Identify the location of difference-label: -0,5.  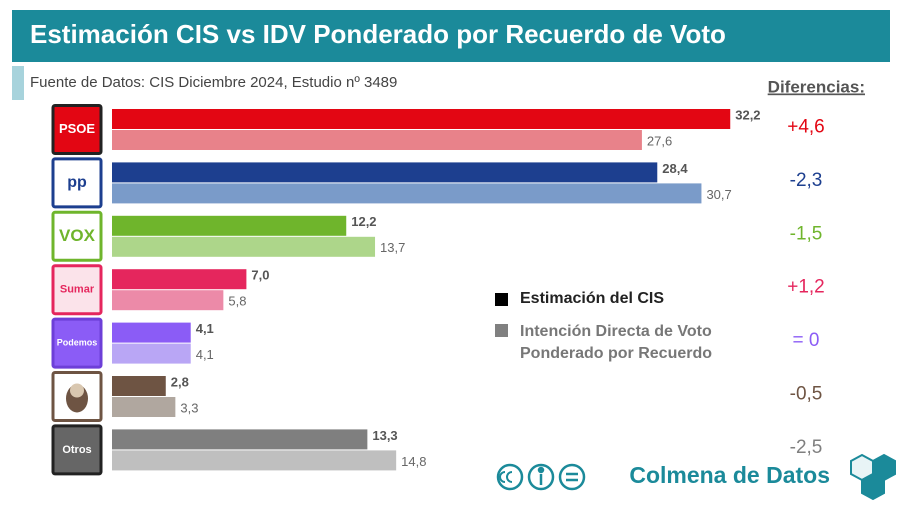
(806, 394).